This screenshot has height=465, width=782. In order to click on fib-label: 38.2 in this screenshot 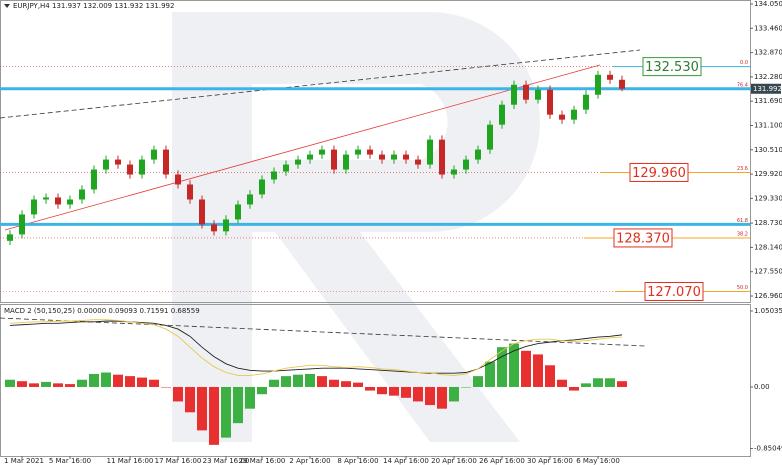, I will do `click(742, 234)`.